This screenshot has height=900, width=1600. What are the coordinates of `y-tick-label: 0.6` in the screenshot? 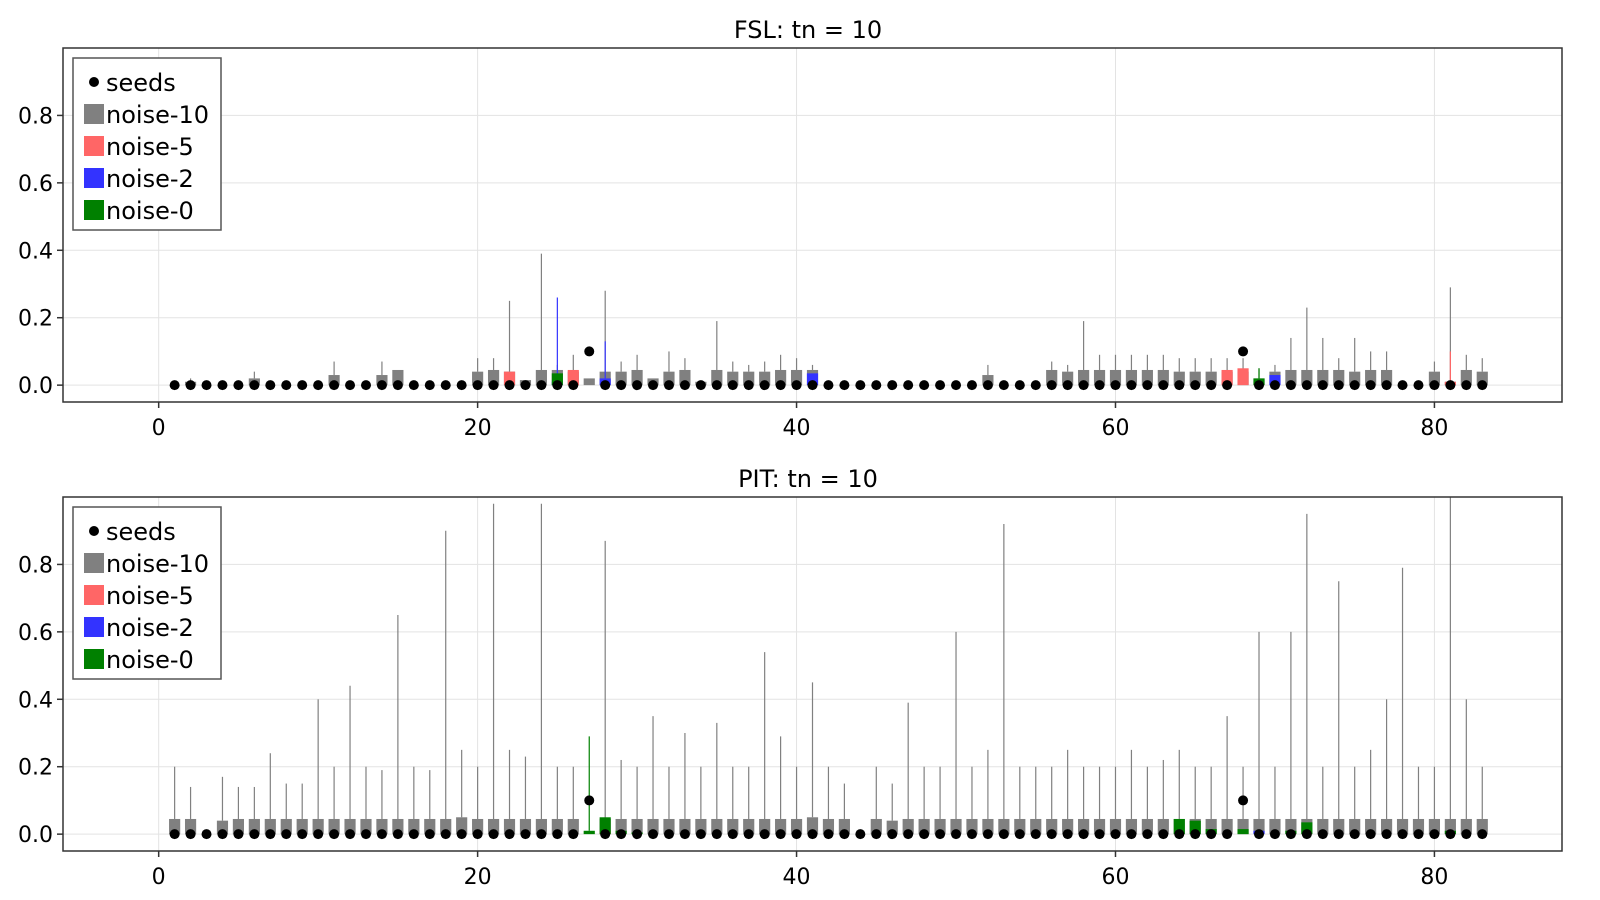 It's located at (35, 184).